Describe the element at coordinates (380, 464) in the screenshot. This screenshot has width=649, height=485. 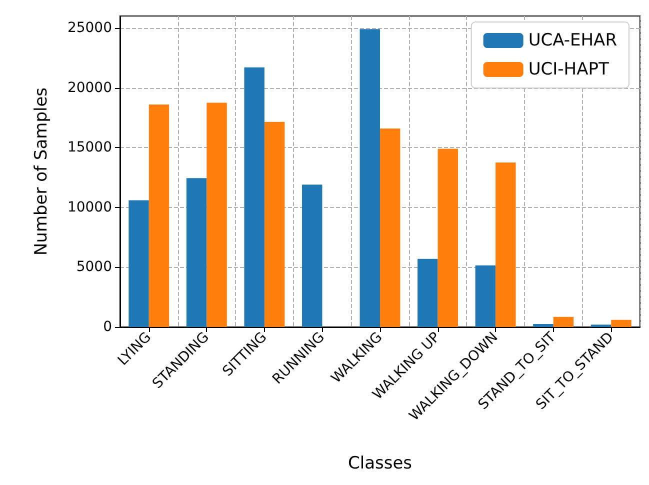
I see `x-axis-title: Classes` at that location.